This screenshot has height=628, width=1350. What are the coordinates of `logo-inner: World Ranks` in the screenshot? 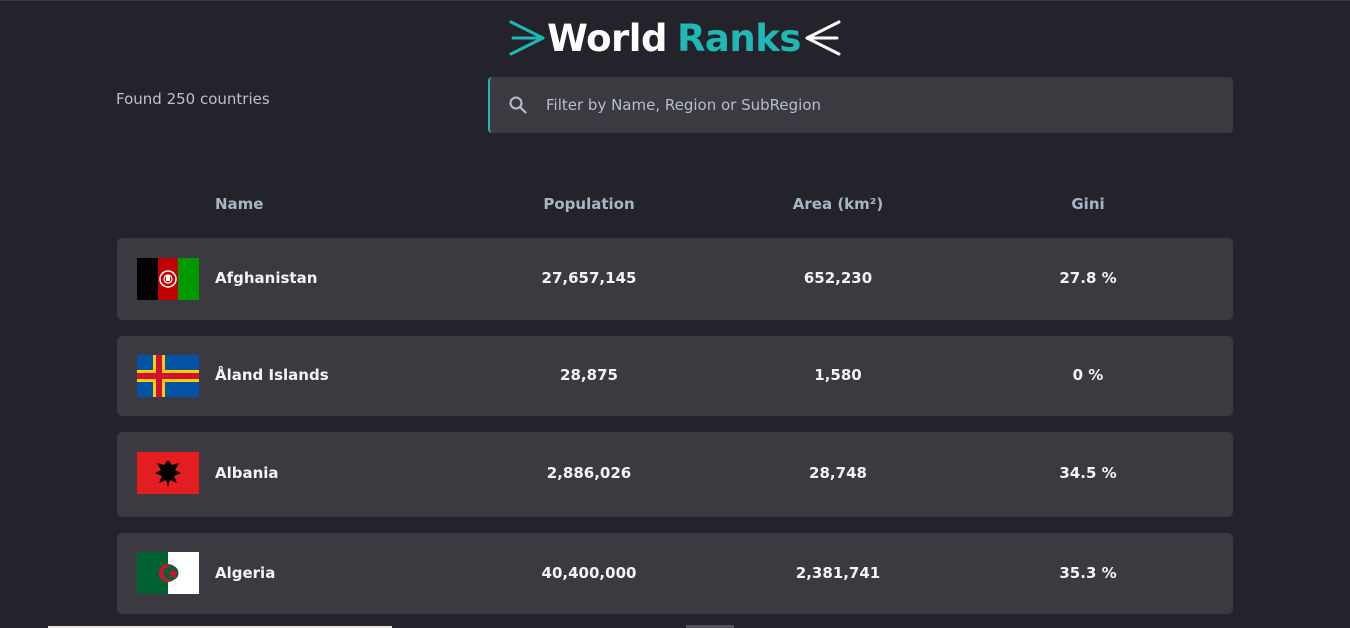 It's located at (675, 38).